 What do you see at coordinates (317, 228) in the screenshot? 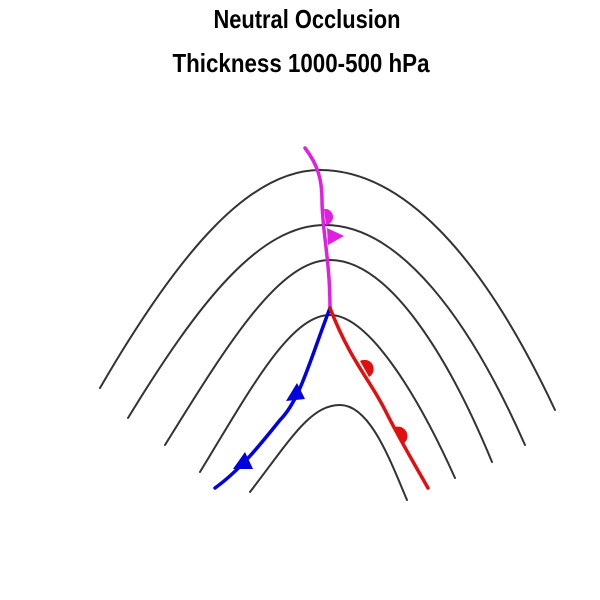
I see `occluded-front-line` at bounding box center [317, 228].